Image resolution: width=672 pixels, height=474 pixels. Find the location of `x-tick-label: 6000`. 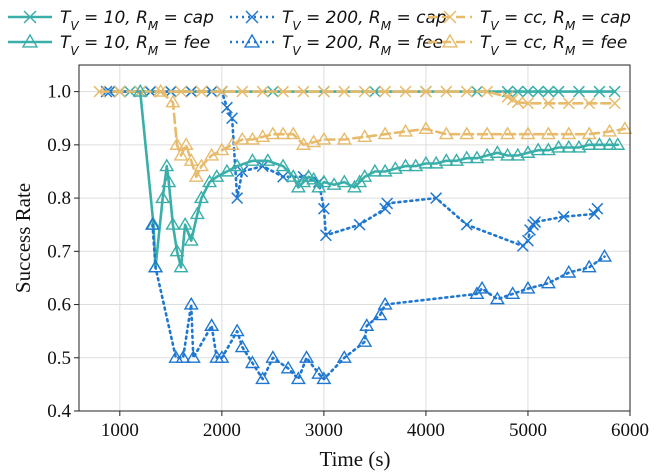

x-tick-label: 6000 is located at coordinates (630, 430).